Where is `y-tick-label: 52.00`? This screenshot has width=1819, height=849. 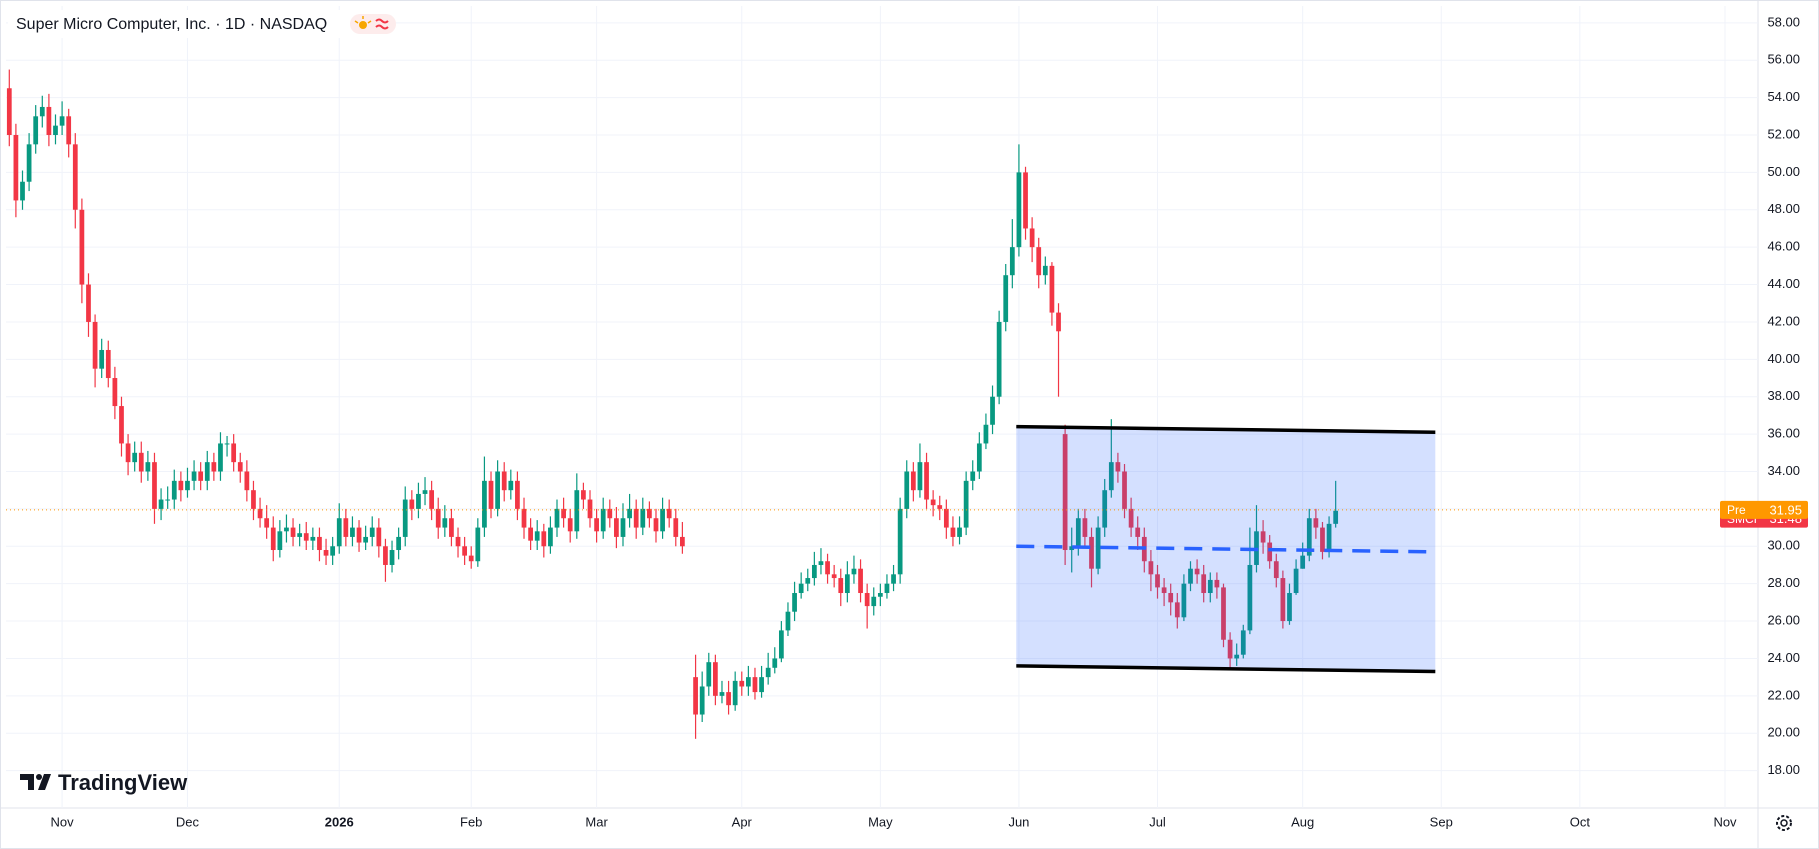 y-tick-label: 52.00 is located at coordinates (1783, 133).